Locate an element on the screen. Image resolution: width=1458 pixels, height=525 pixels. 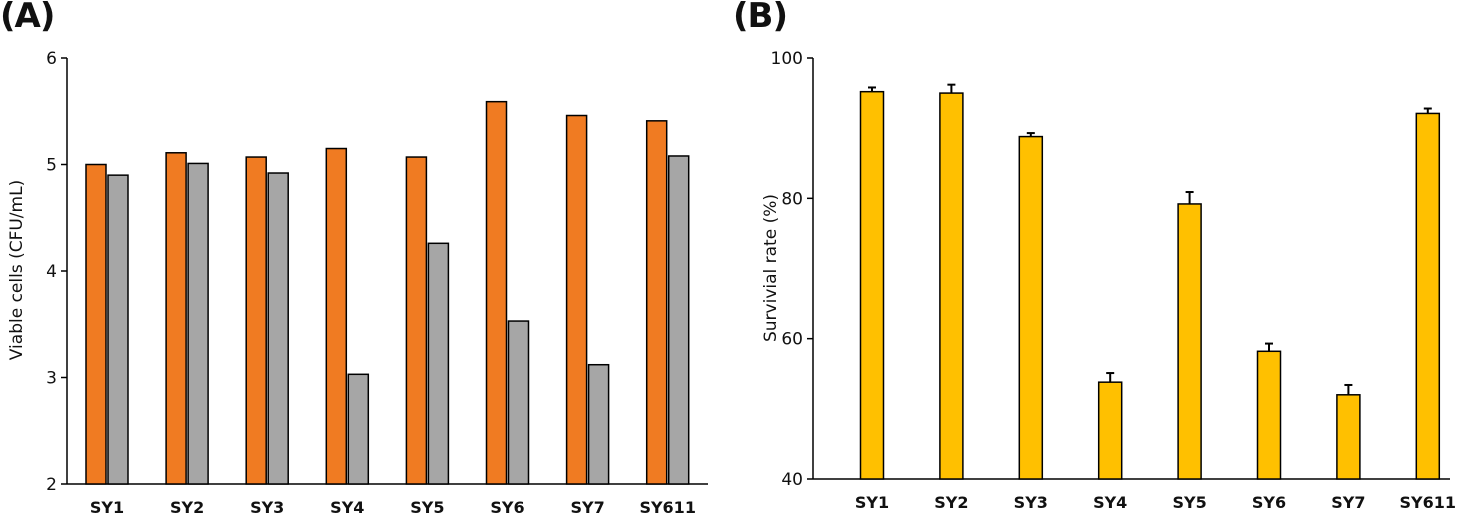
y-tick-label: 2 is located at coordinates (51, 485).